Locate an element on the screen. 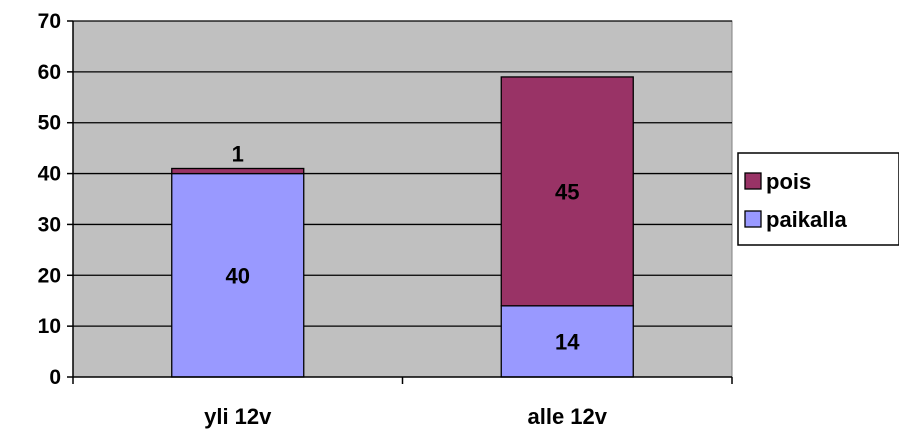 The width and height of the screenshot is (899, 438). y-tick-label-0: 0 is located at coordinates (55, 377).